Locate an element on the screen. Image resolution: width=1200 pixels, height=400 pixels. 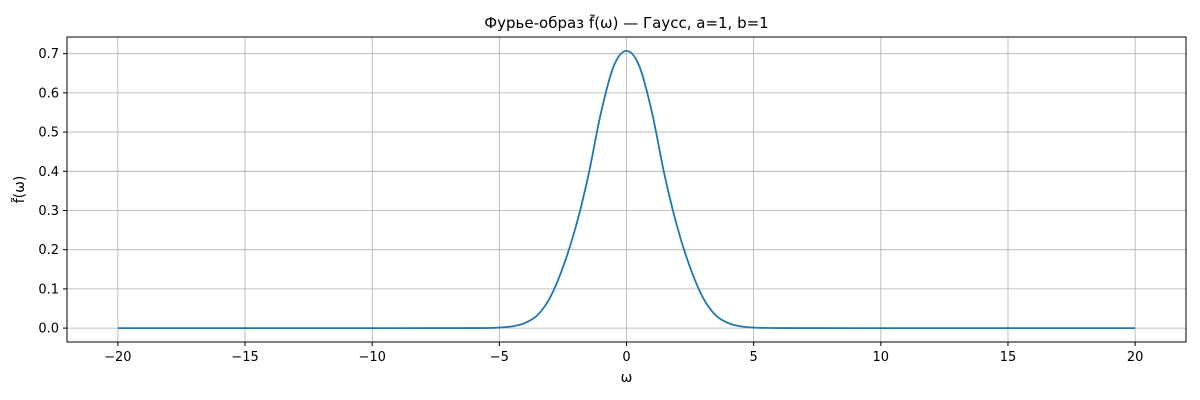
x-tick-label: 0 is located at coordinates (626, 357).